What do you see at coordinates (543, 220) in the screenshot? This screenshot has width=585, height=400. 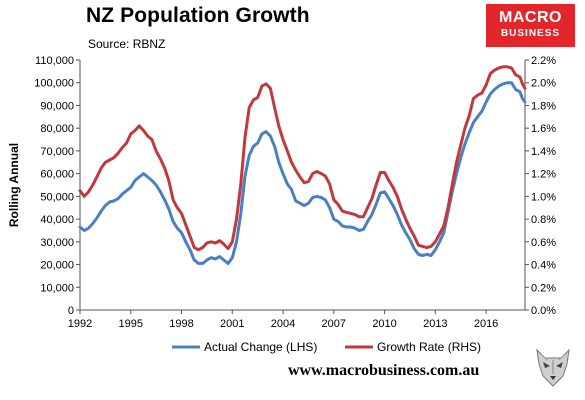 I see `y-tick-label-right: 0.8%` at bounding box center [543, 220].